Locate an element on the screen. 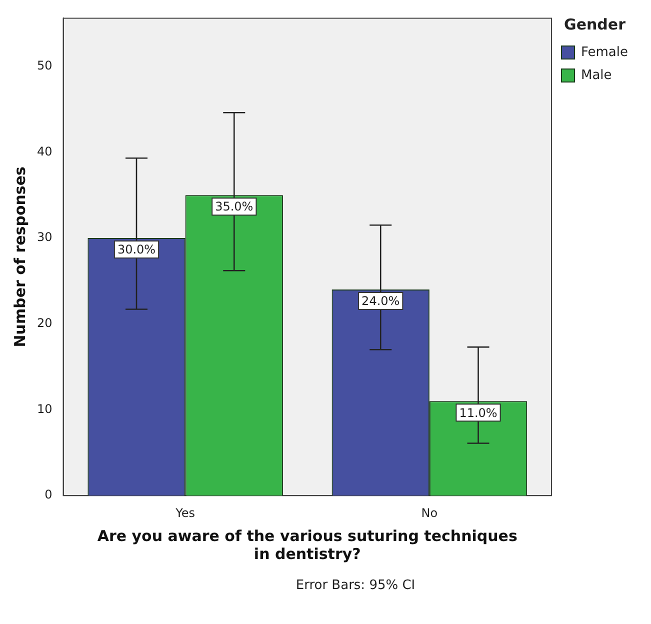 The width and height of the screenshot is (651, 624). legend-label: Female is located at coordinates (604, 52).